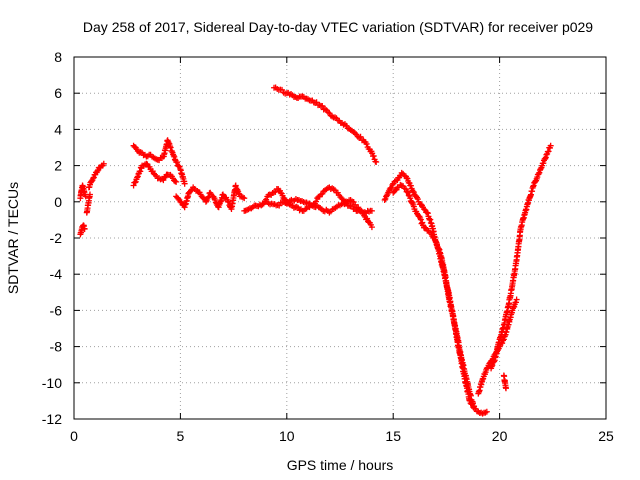 The width and height of the screenshot is (640, 480). I want to click on x-tick-labels: 0 5 10 15 20 25, so click(342, 436).